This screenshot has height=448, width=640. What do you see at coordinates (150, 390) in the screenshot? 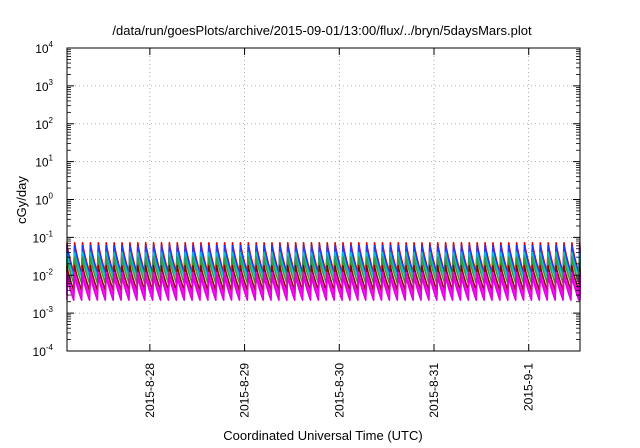
I see `x-tick-label: 2015-8-28` at bounding box center [150, 390].